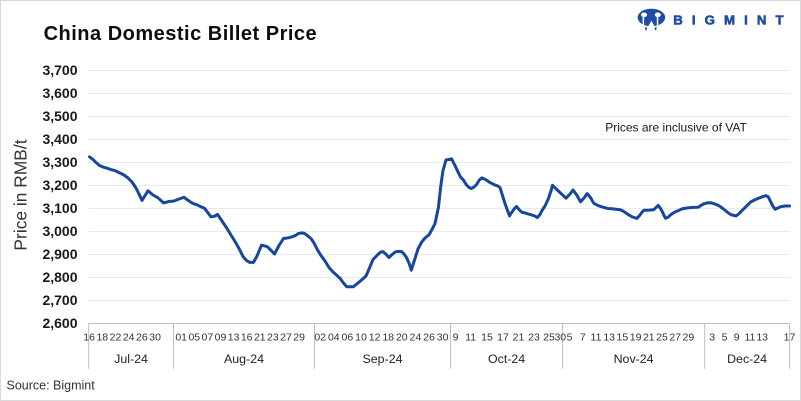 Image resolution: width=801 pixels, height=401 pixels. Describe the element at coordinates (320, 338) in the screenshot. I see `svg-text: 02` at that location.